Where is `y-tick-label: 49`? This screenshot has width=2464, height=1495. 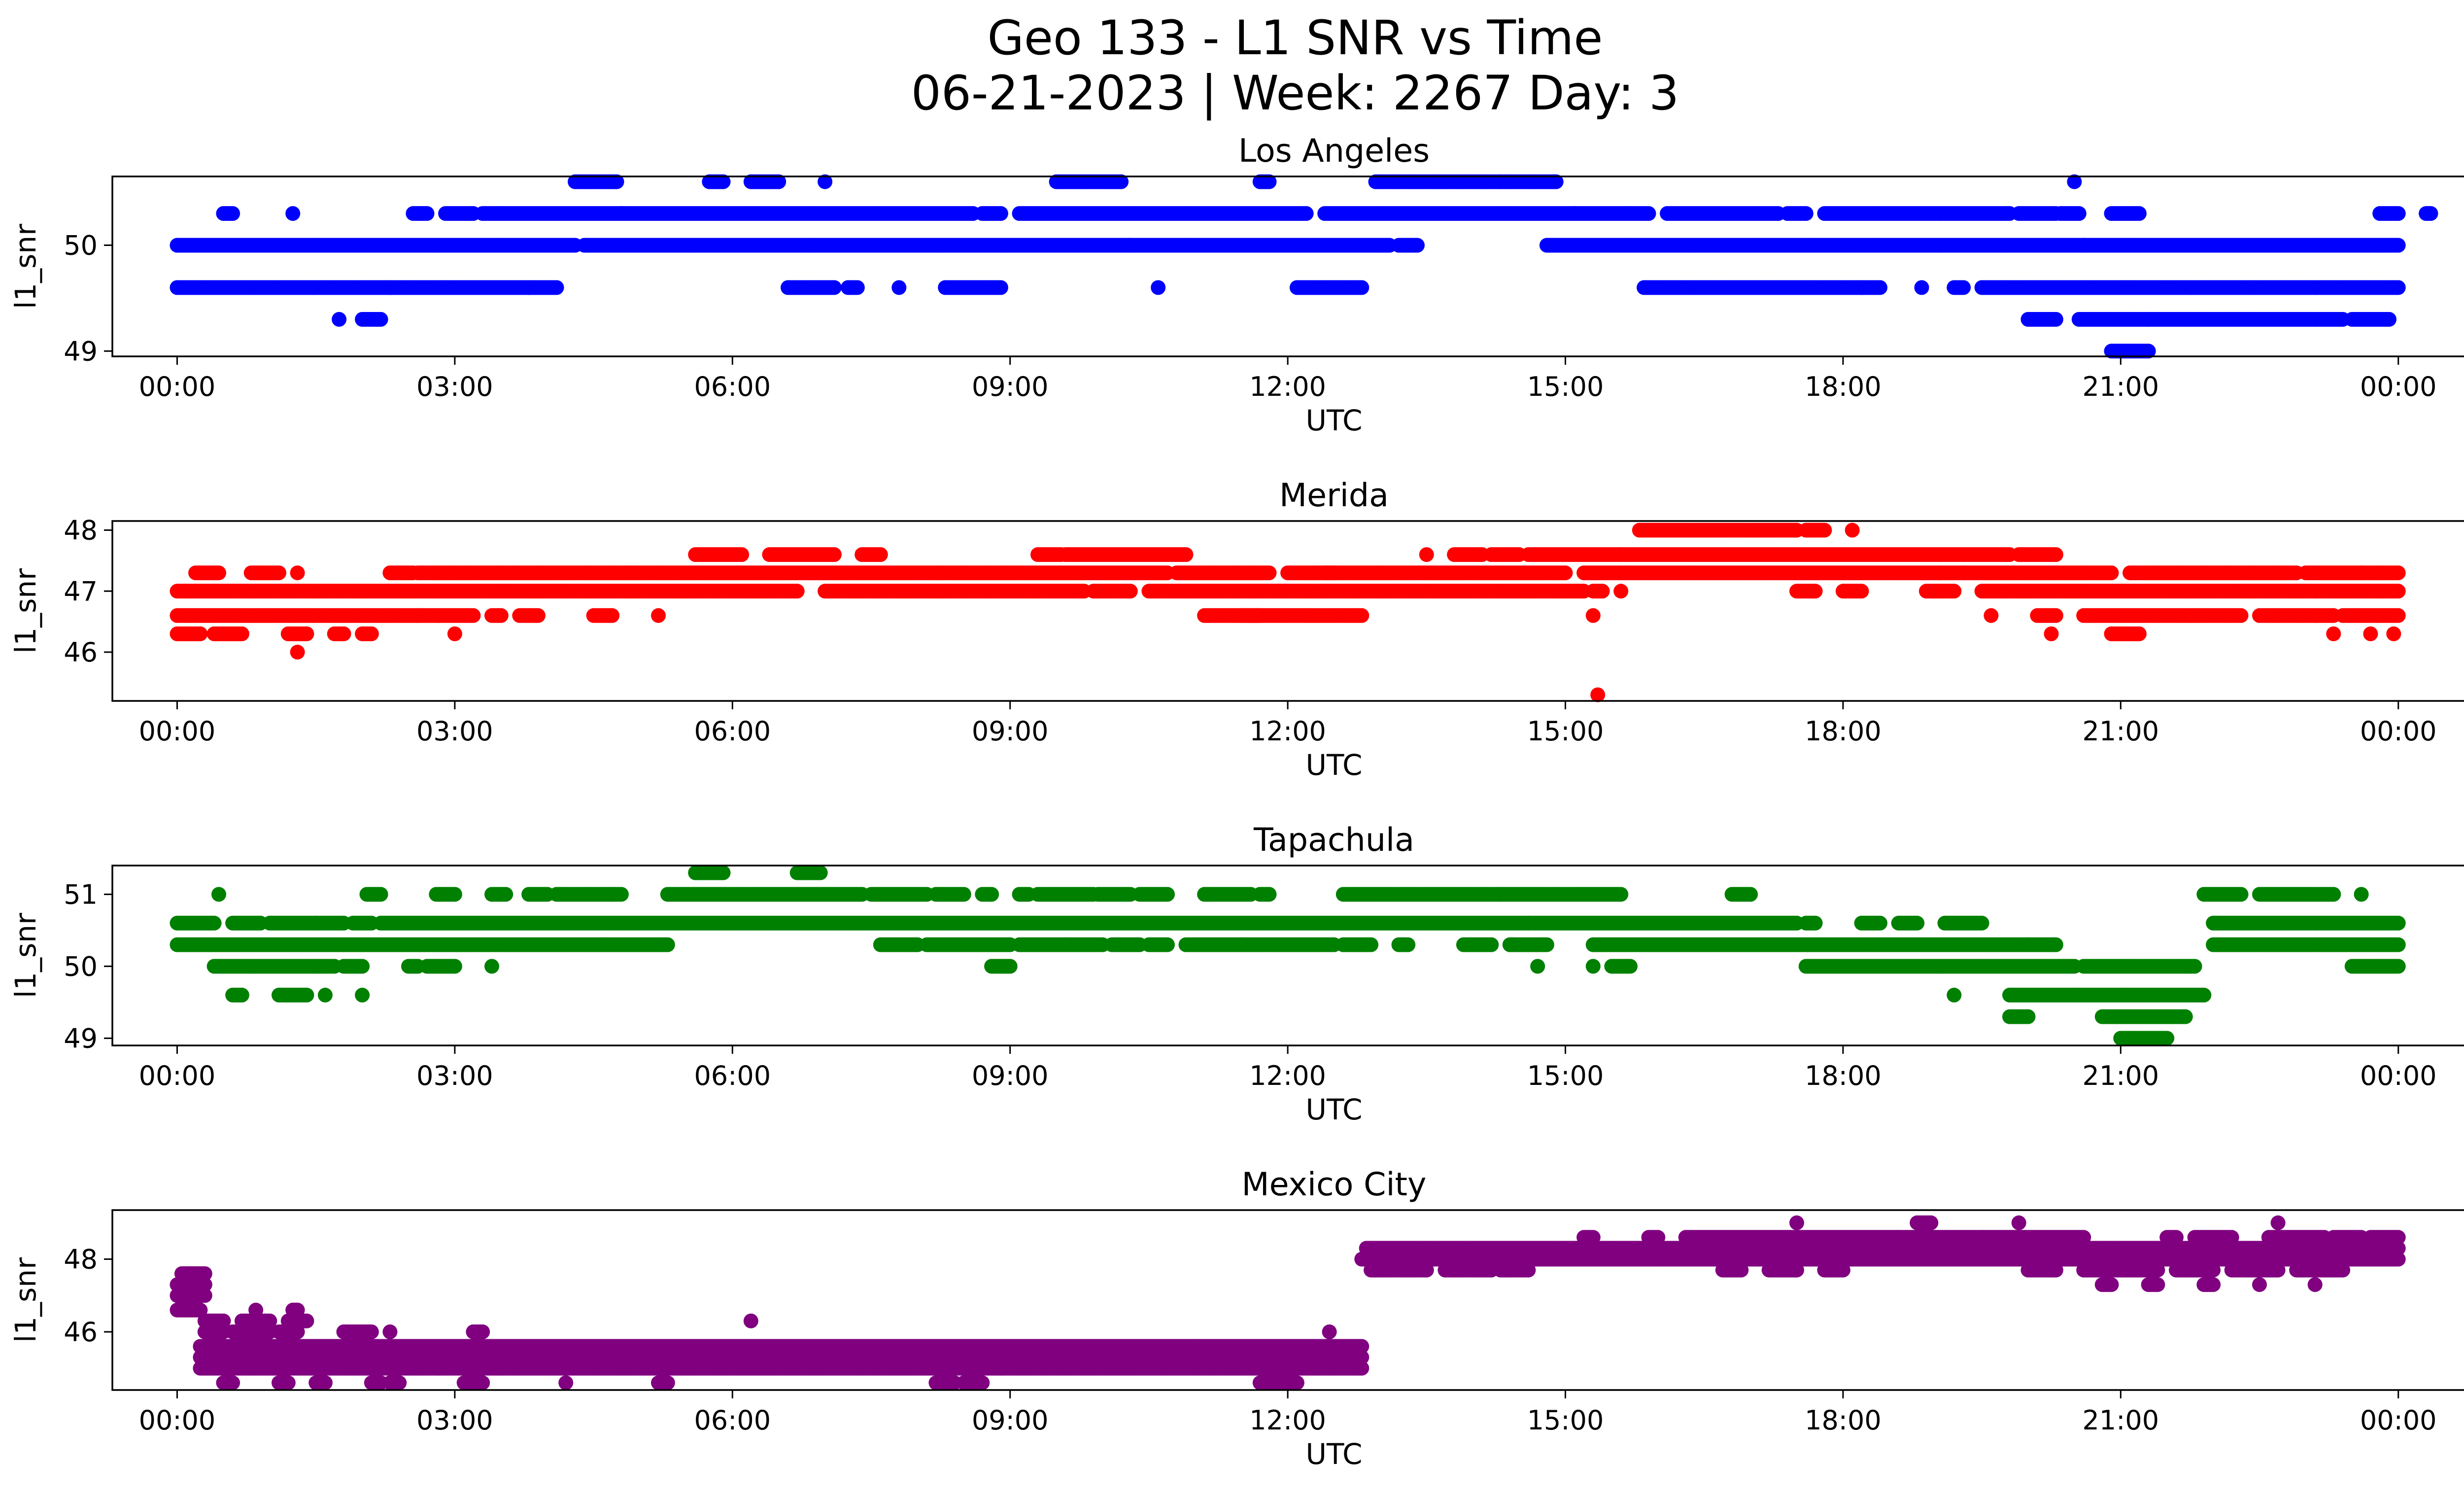
y-tick-label: 49 is located at coordinates (81, 351).